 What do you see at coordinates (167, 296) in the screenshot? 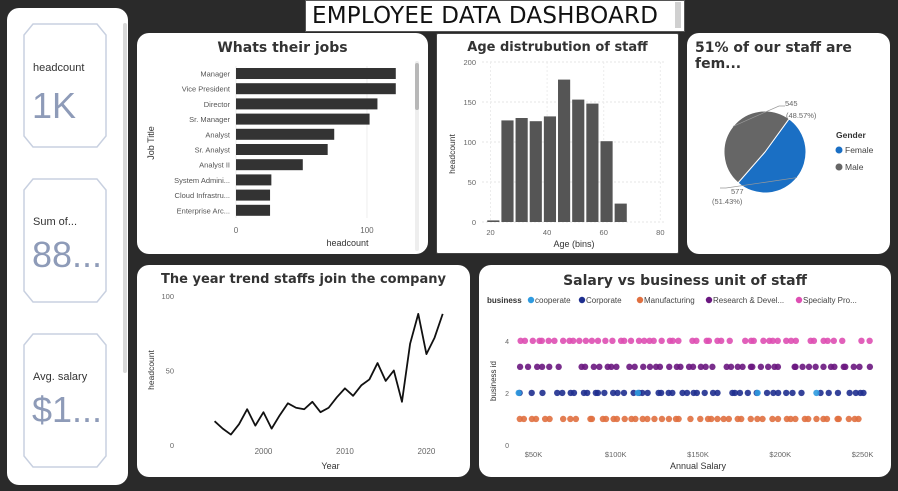
I see `y-tick-label: 100` at bounding box center [167, 296].